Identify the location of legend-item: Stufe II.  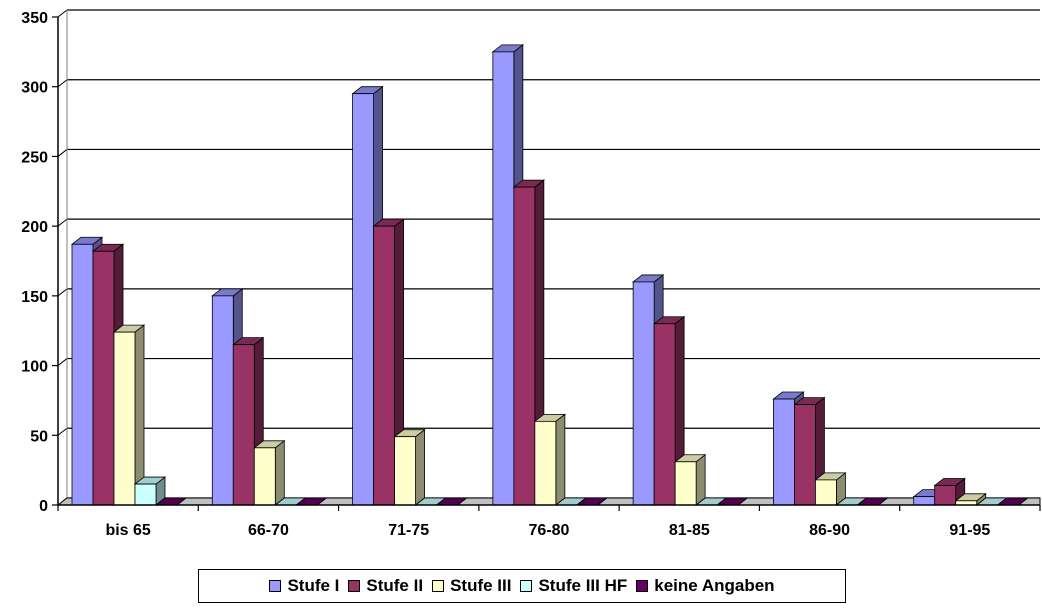
(385, 586).